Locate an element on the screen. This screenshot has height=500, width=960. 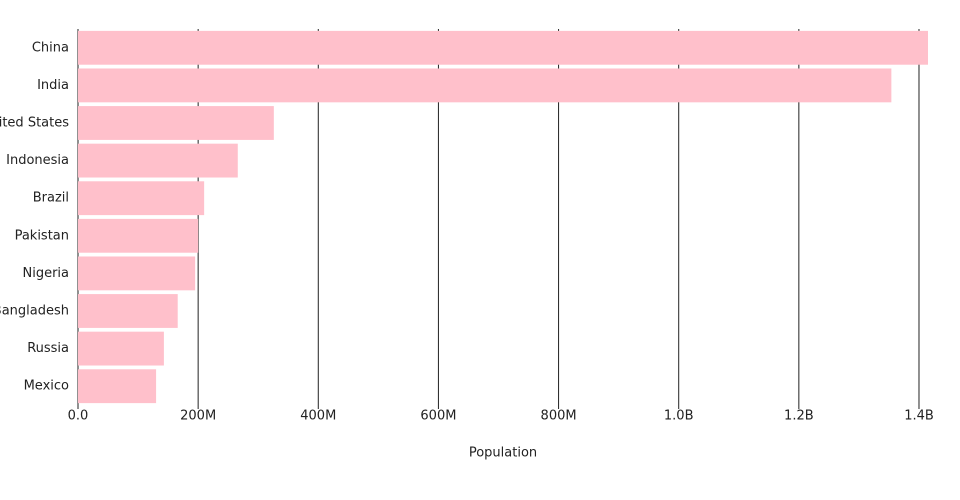
y-tick-label: India is located at coordinates (53, 85).